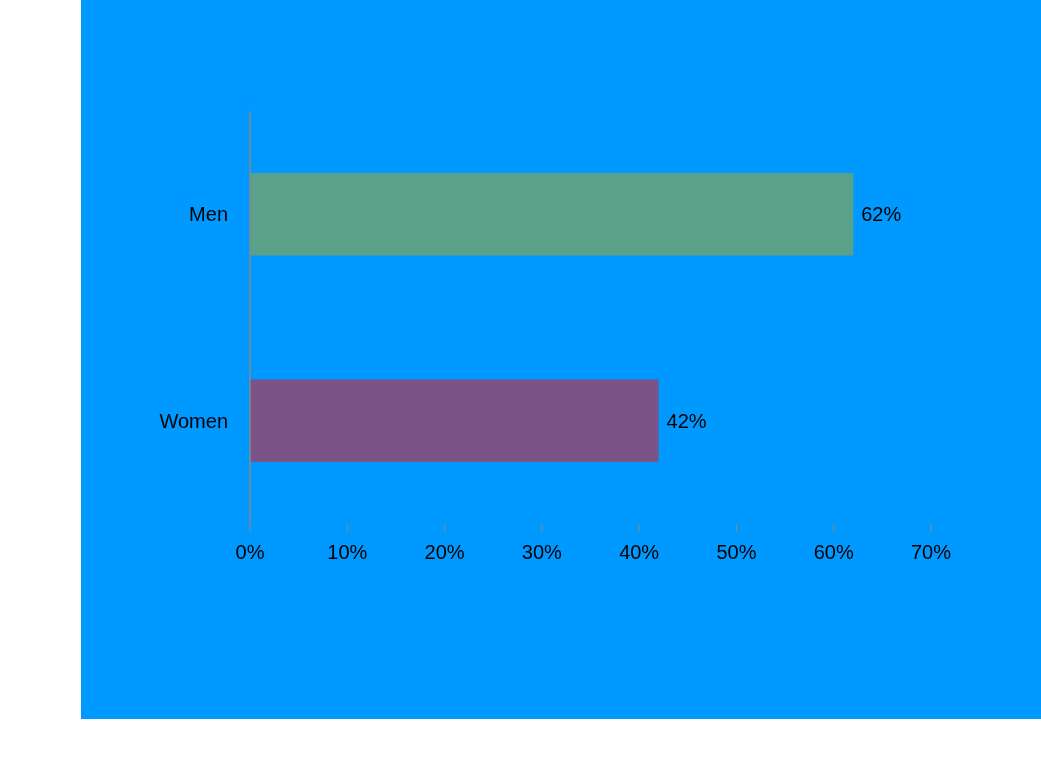  Describe the element at coordinates (686, 420) in the screenshot. I see `data-label: 42%` at that location.